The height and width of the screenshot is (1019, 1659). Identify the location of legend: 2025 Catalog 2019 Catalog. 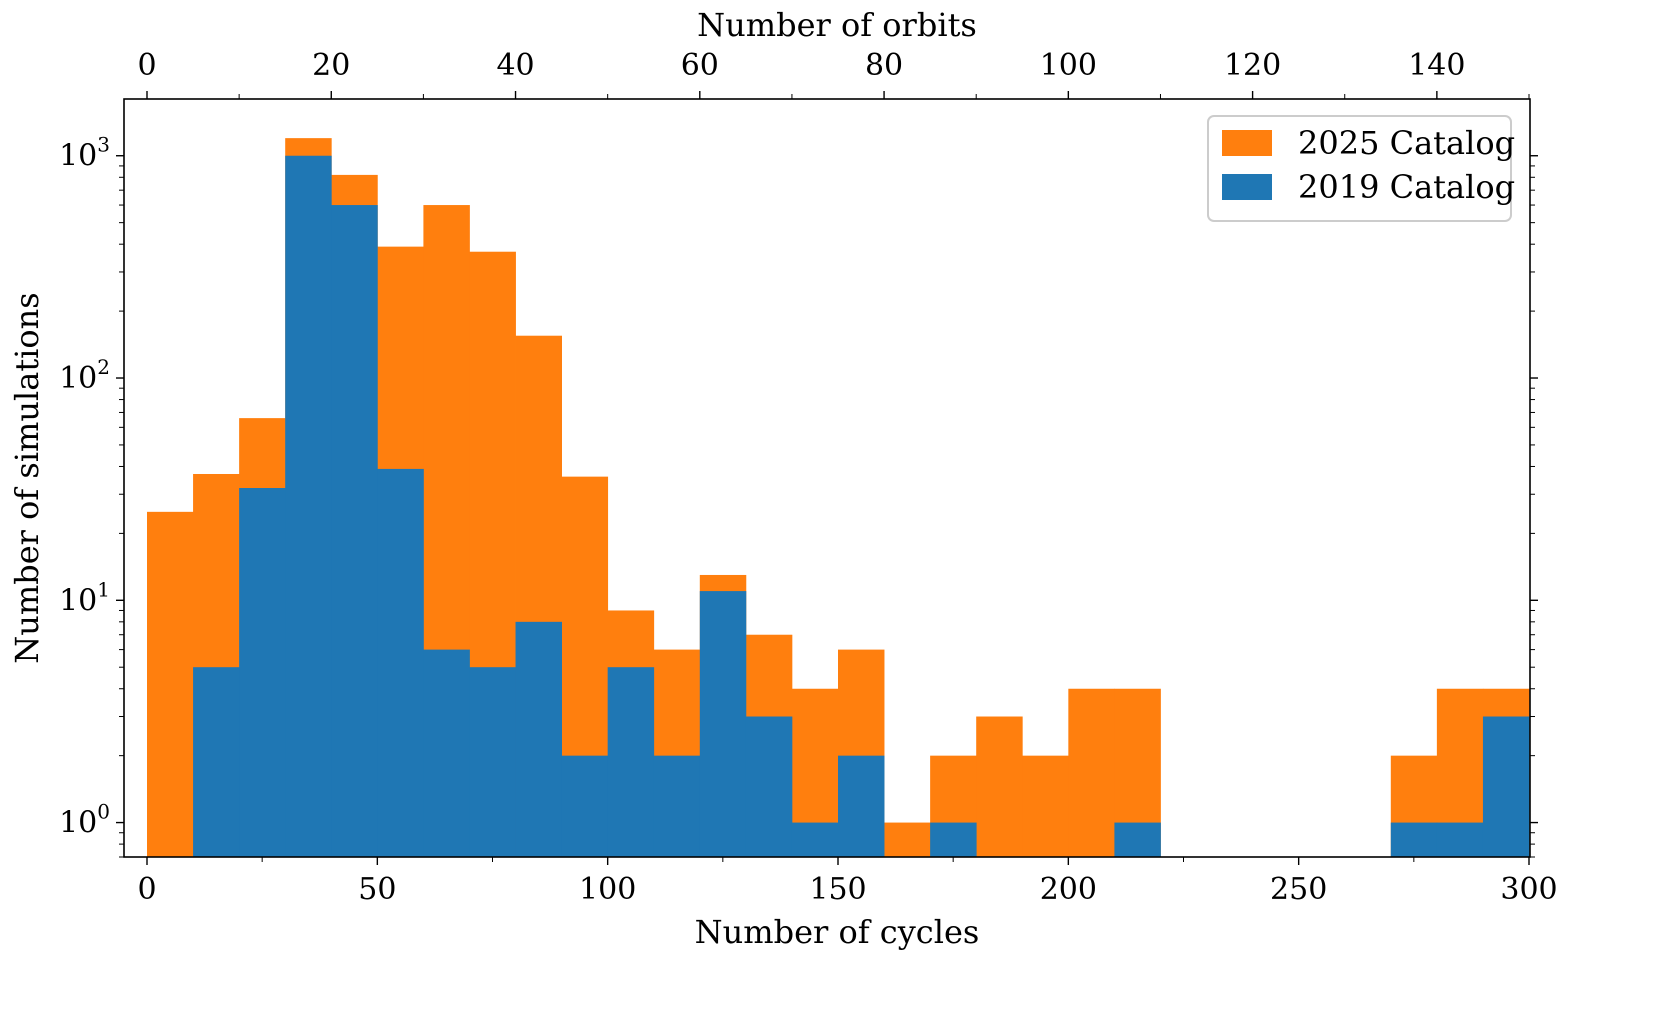
(1361, 168).